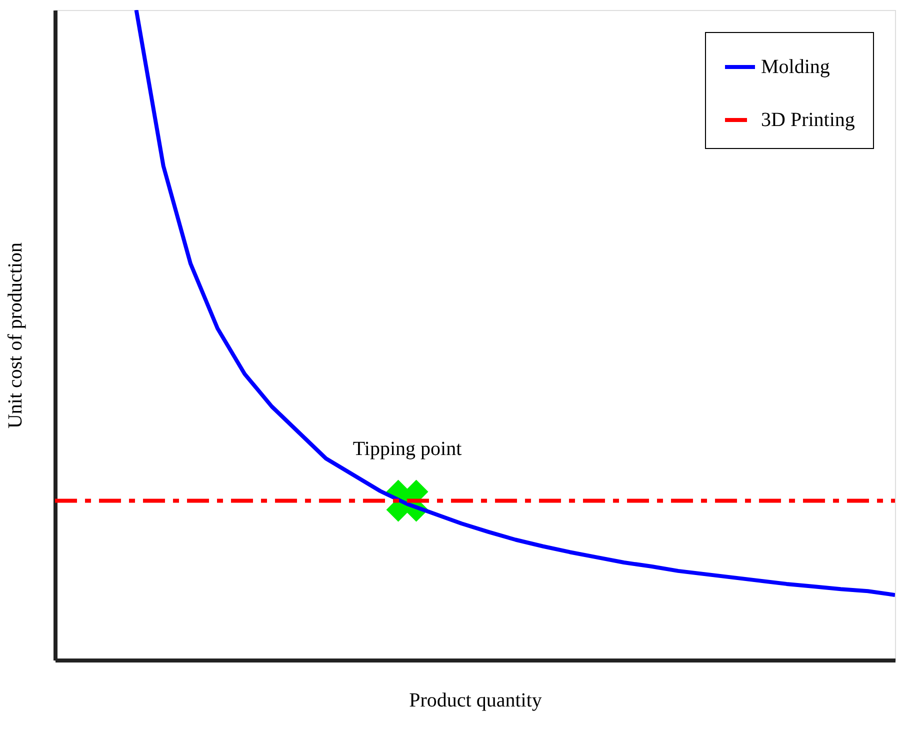  I want to click on y-axis-title: Unit cost of production, so click(15, 335).